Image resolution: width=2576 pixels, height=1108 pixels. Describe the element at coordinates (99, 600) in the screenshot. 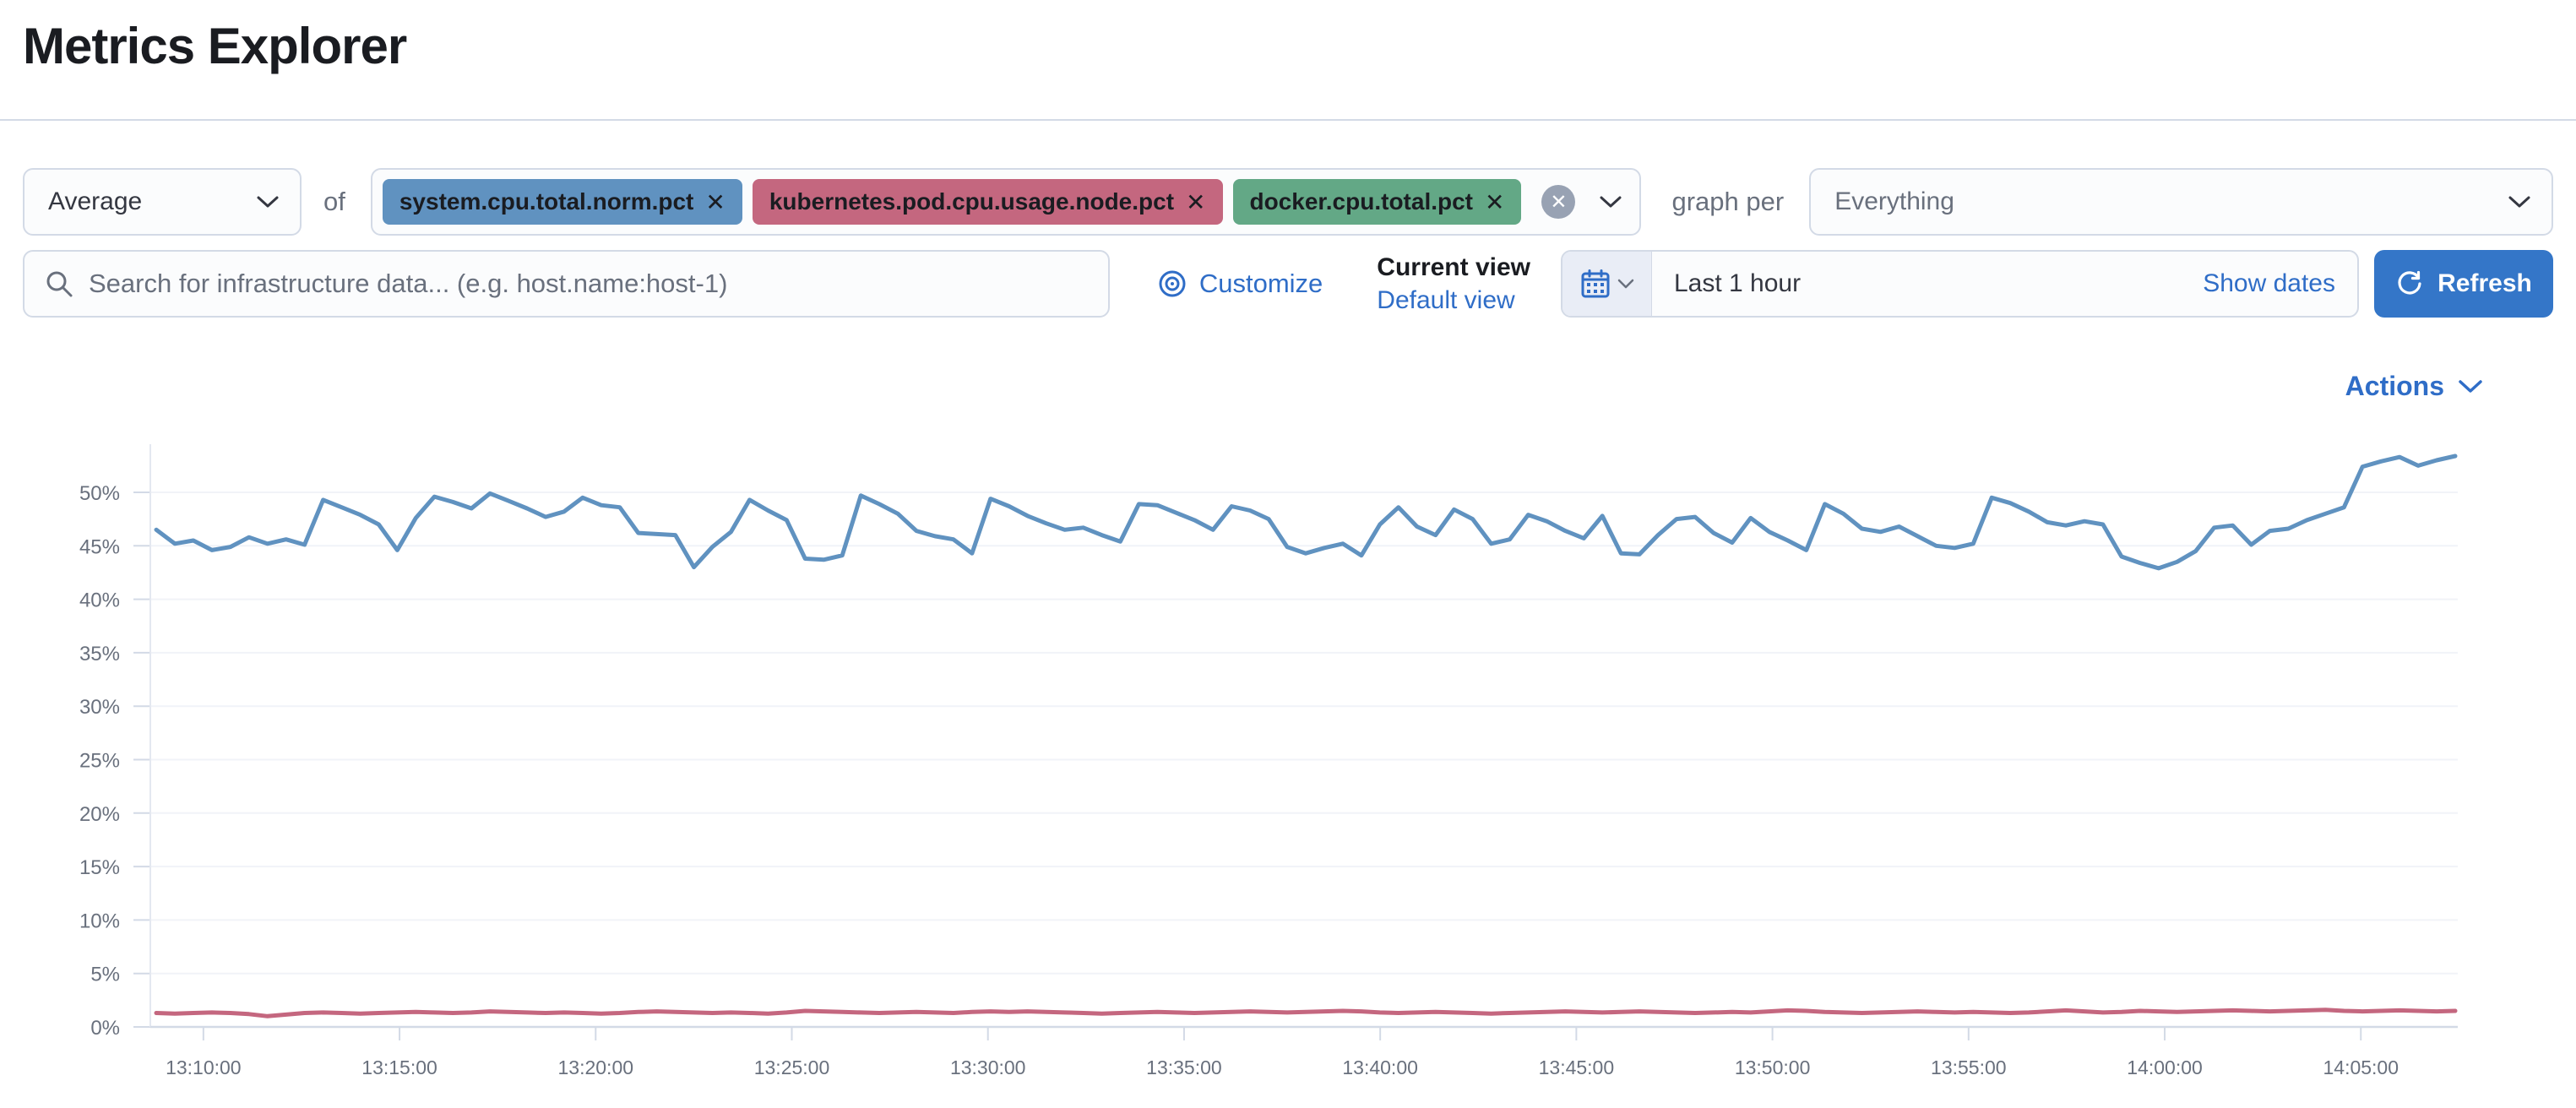

I see `y-axis-label: 40%` at that location.